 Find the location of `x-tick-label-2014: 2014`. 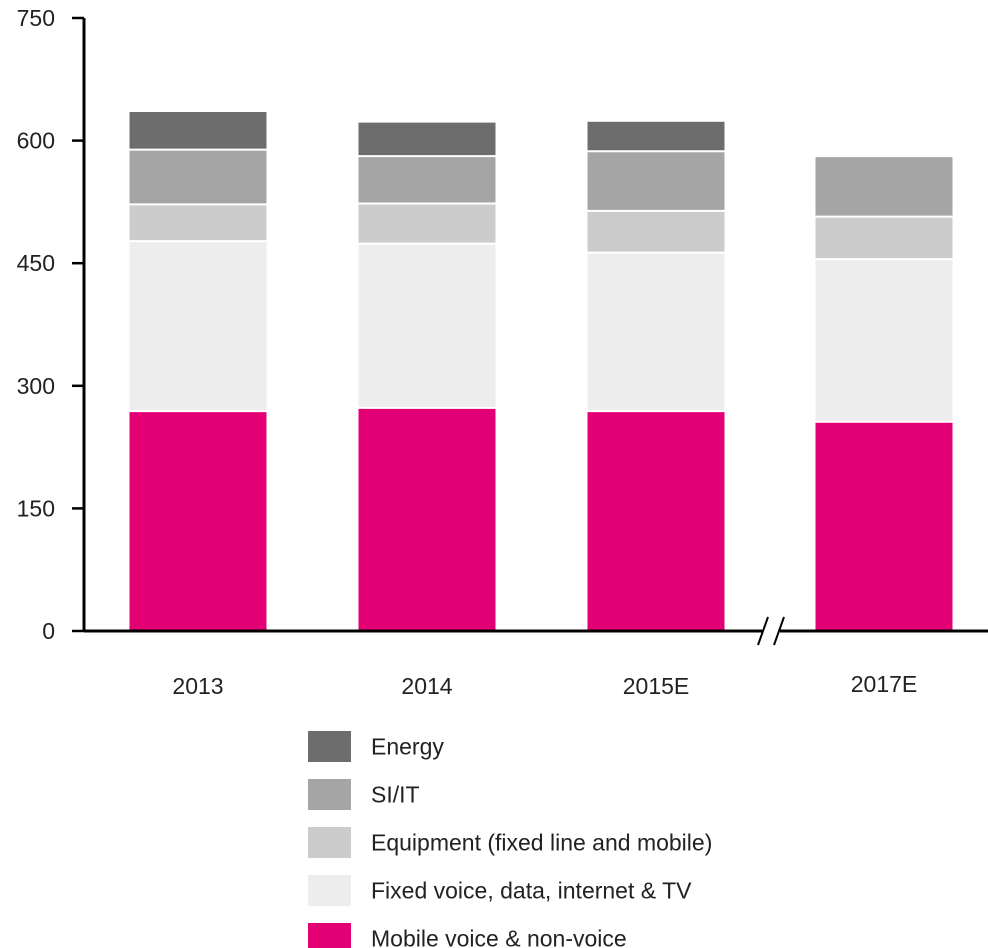

x-tick-label-2014: 2014 is located at coordinates (426, 686).